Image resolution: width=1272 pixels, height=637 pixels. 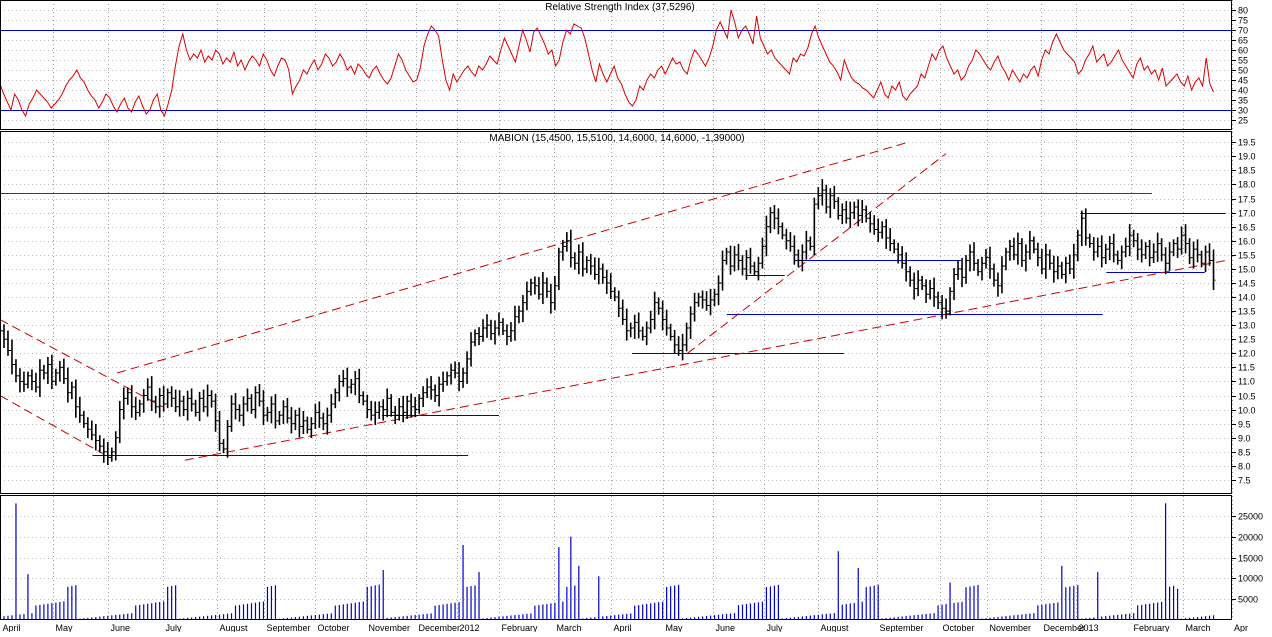 What do you see at coordinates (1152, 627) in the screenshot?
I see `x-tick-label: February` at bounding box center [1152, 627].